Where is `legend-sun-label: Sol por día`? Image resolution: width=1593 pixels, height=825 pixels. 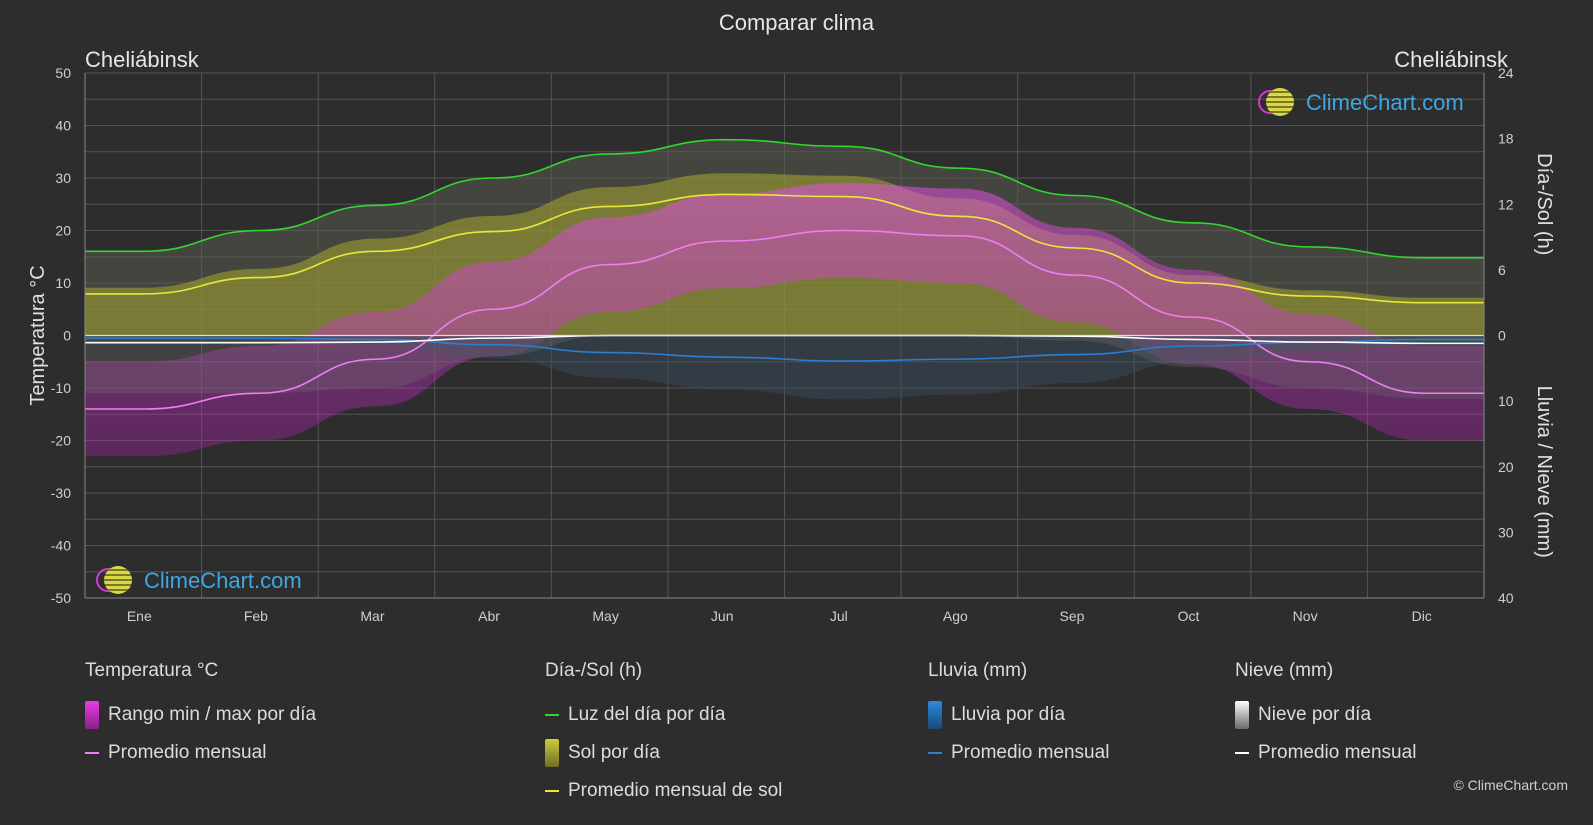
legend-sun-label: Sol por día is located at coordinates (614, 752).